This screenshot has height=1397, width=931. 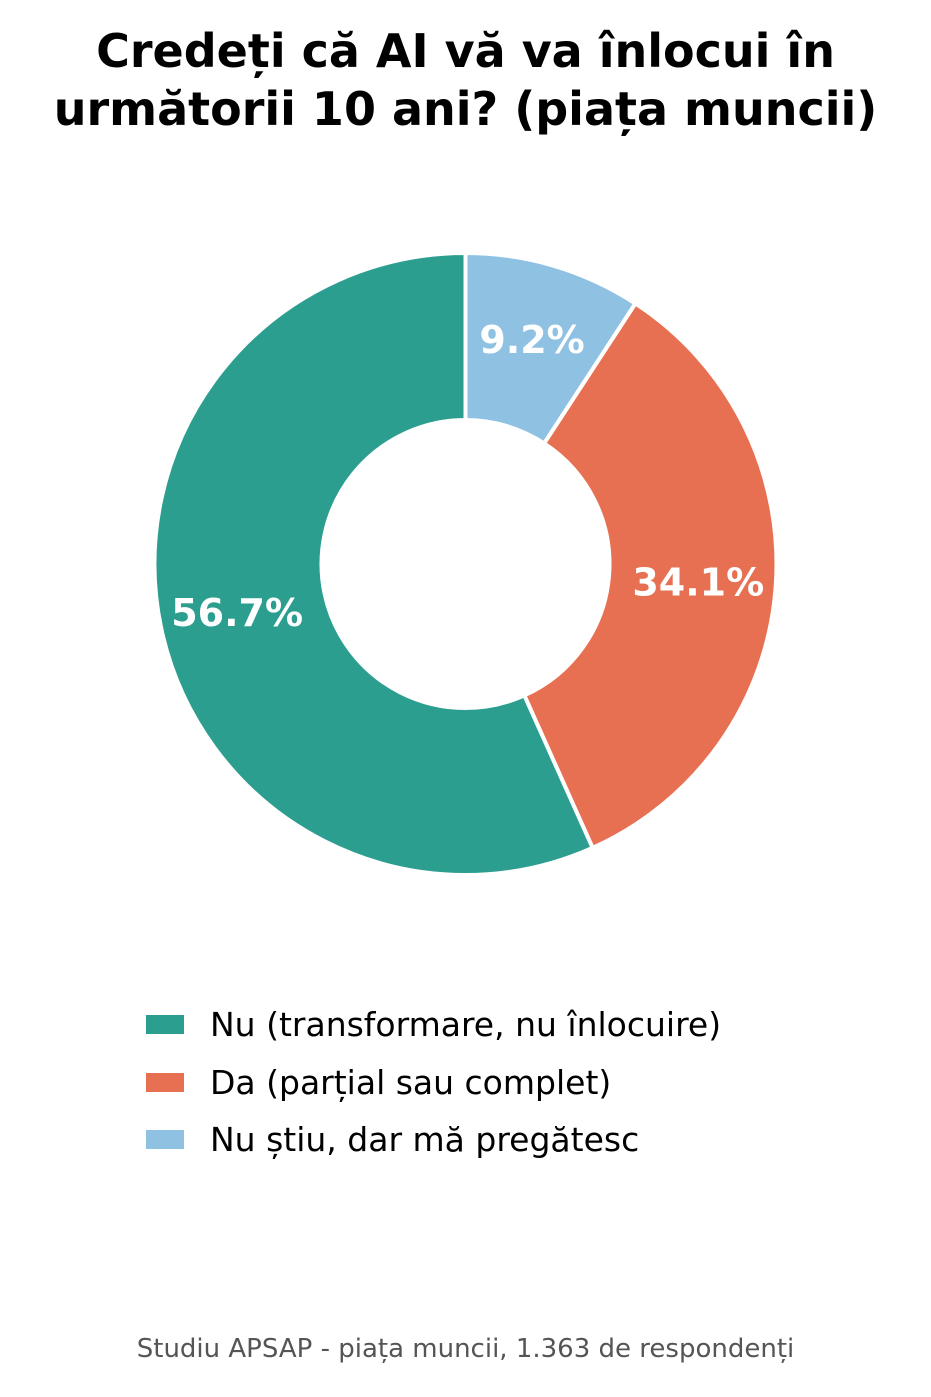 What do you see at coordinates (411, 1082) in the screenshot?
I see `legend-label-da: Da (parțial sau complet)` at bounding box center [411, 1082].